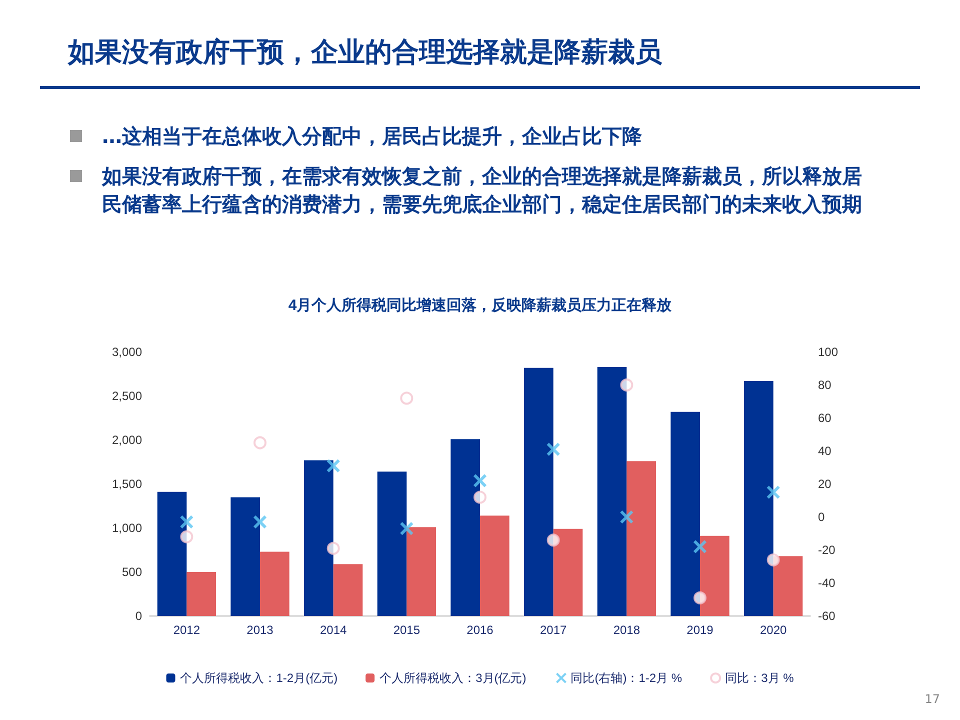  What do you see at coordinates (828, 352) in the screenshot?
I see `y2-tick-label: 100` at bounding box center [828, 352].